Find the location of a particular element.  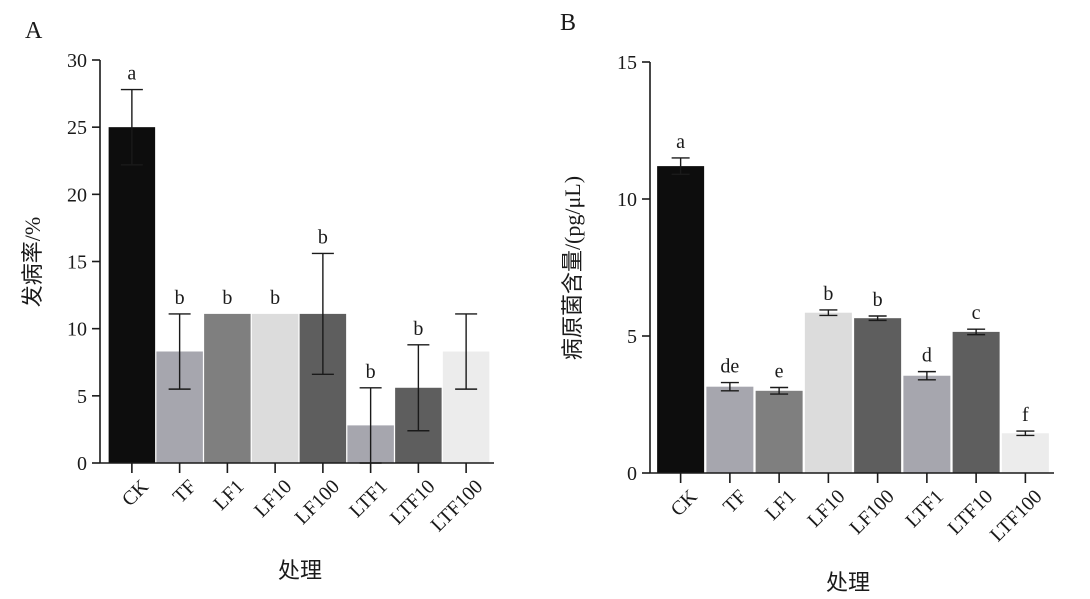

bar-ltf10 is located at coordinates (976, 402).